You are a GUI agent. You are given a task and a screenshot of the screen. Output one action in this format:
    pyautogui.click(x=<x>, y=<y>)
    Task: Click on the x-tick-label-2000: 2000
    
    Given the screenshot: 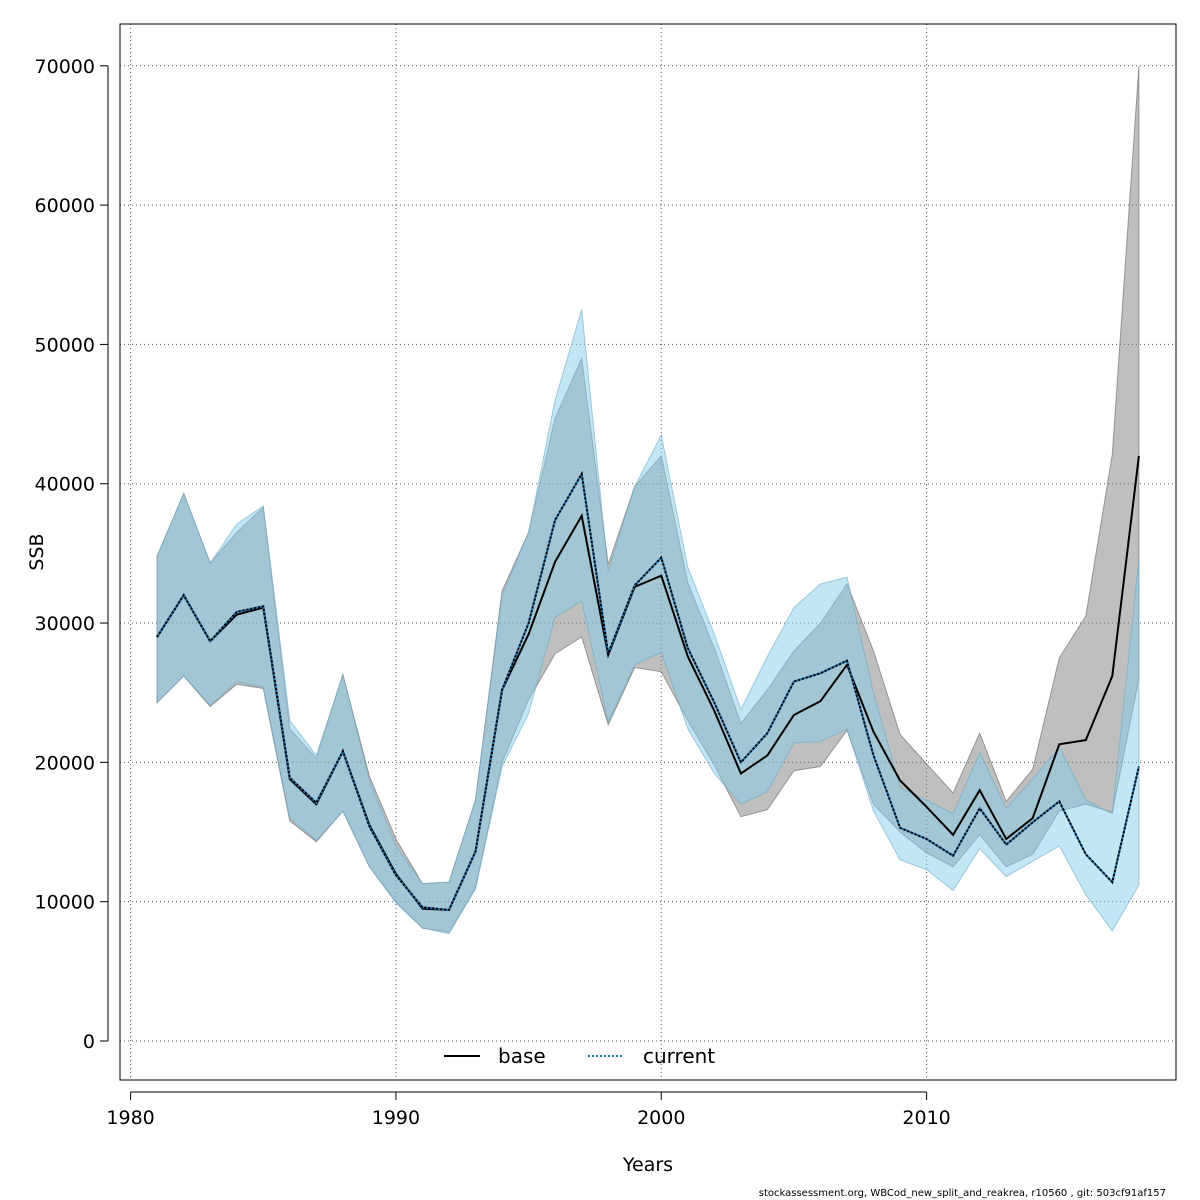 What is the action you would take?
    pyautogui.click(x=661, y=1118)
    